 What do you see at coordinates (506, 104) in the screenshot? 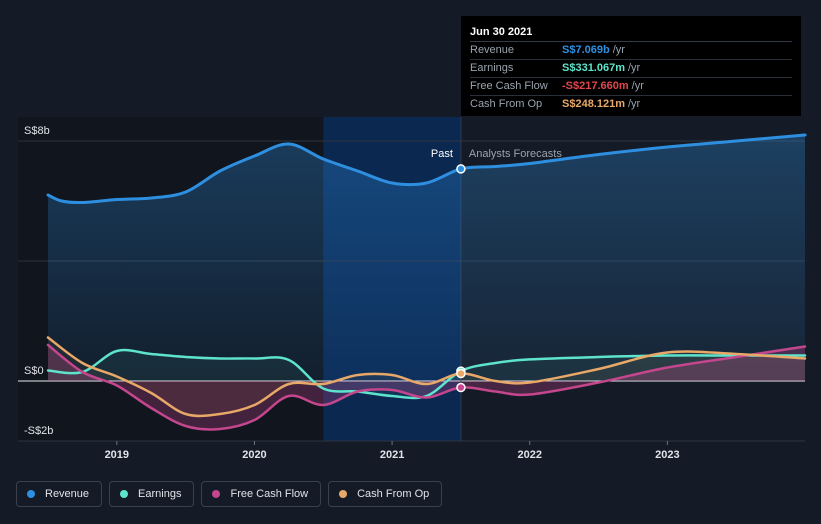
I see `tooltip-label: Cash From Op` at bounding box center [506, 104].